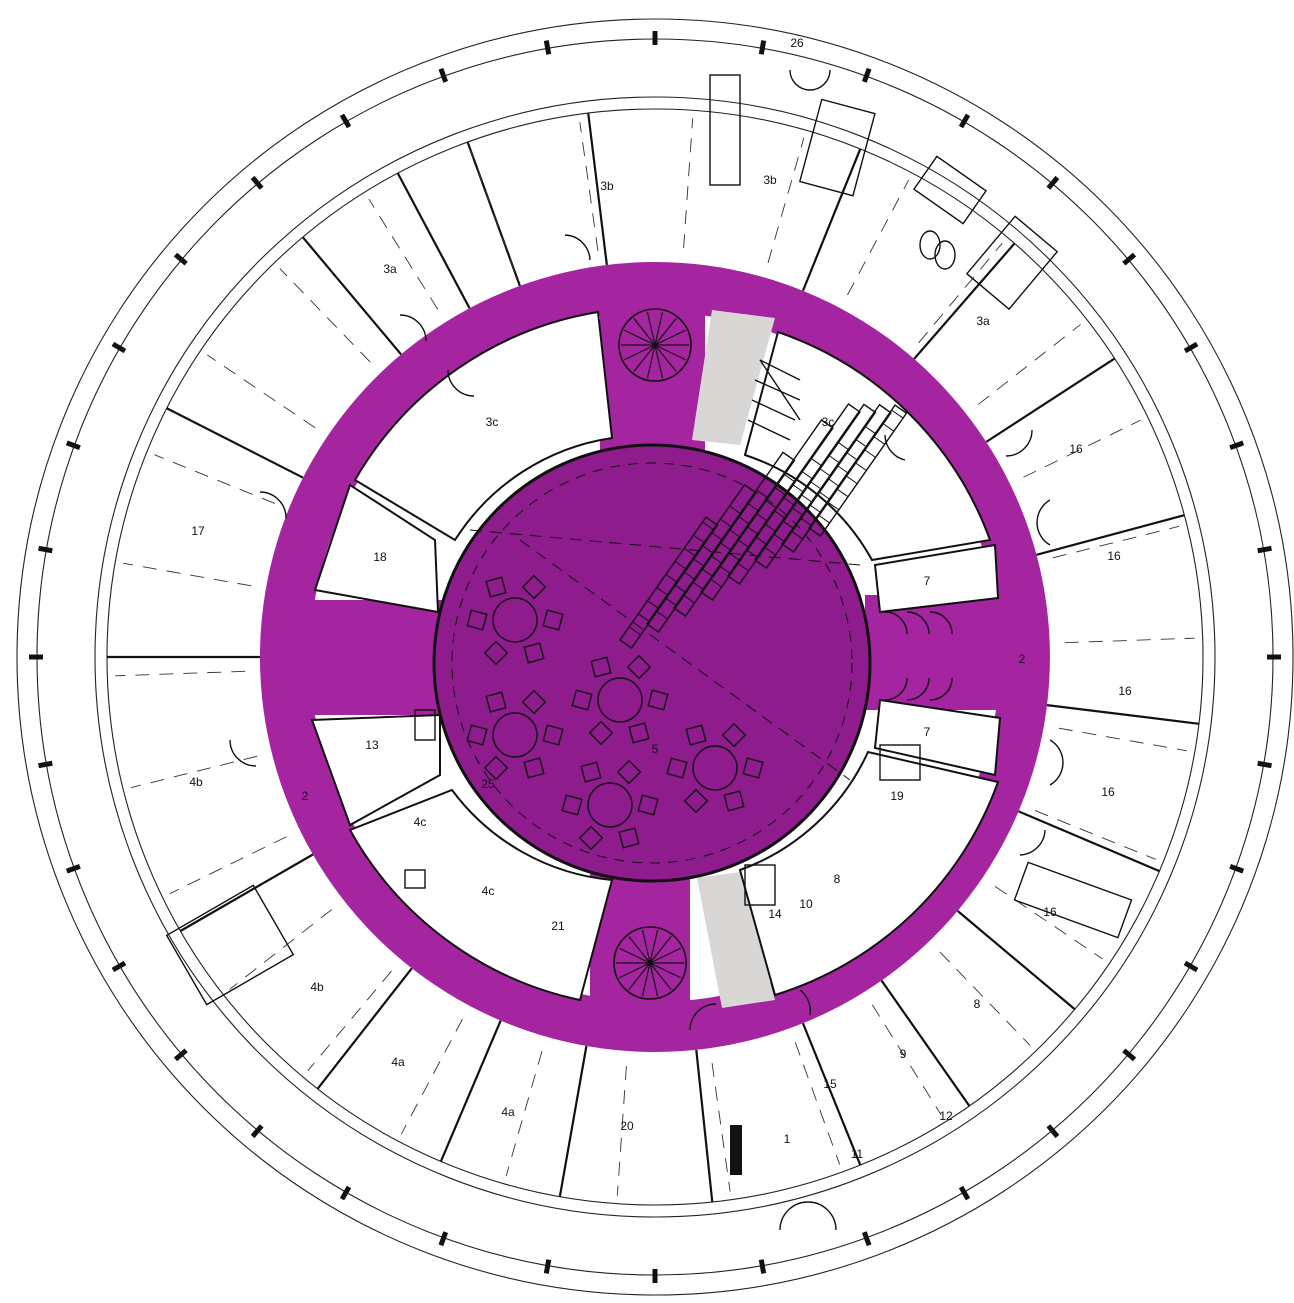 This screenshot has height=1303, width=1294. I want to click on label-room-17: 17, so click(198, 531).